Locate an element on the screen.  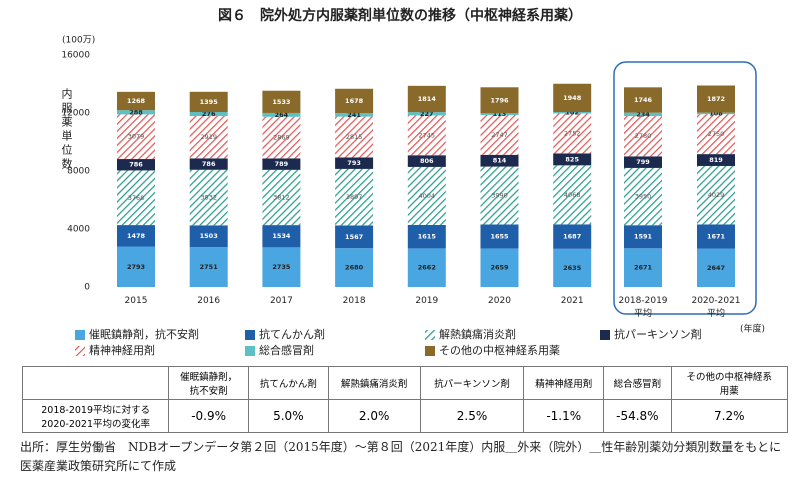
data-label: 3079 is located at coordinates (136, 137).